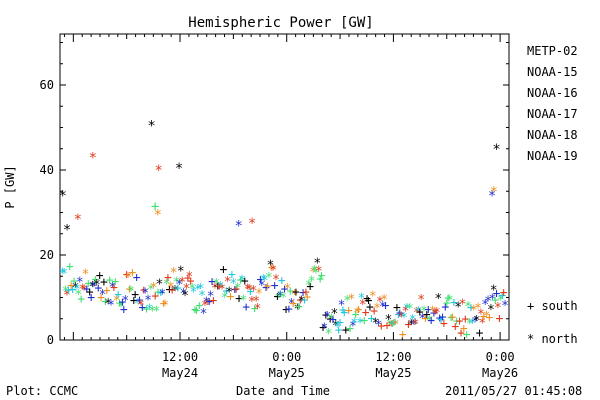  I want to click on chart-title: Hemispheric Power [GW], so click(280, 23).